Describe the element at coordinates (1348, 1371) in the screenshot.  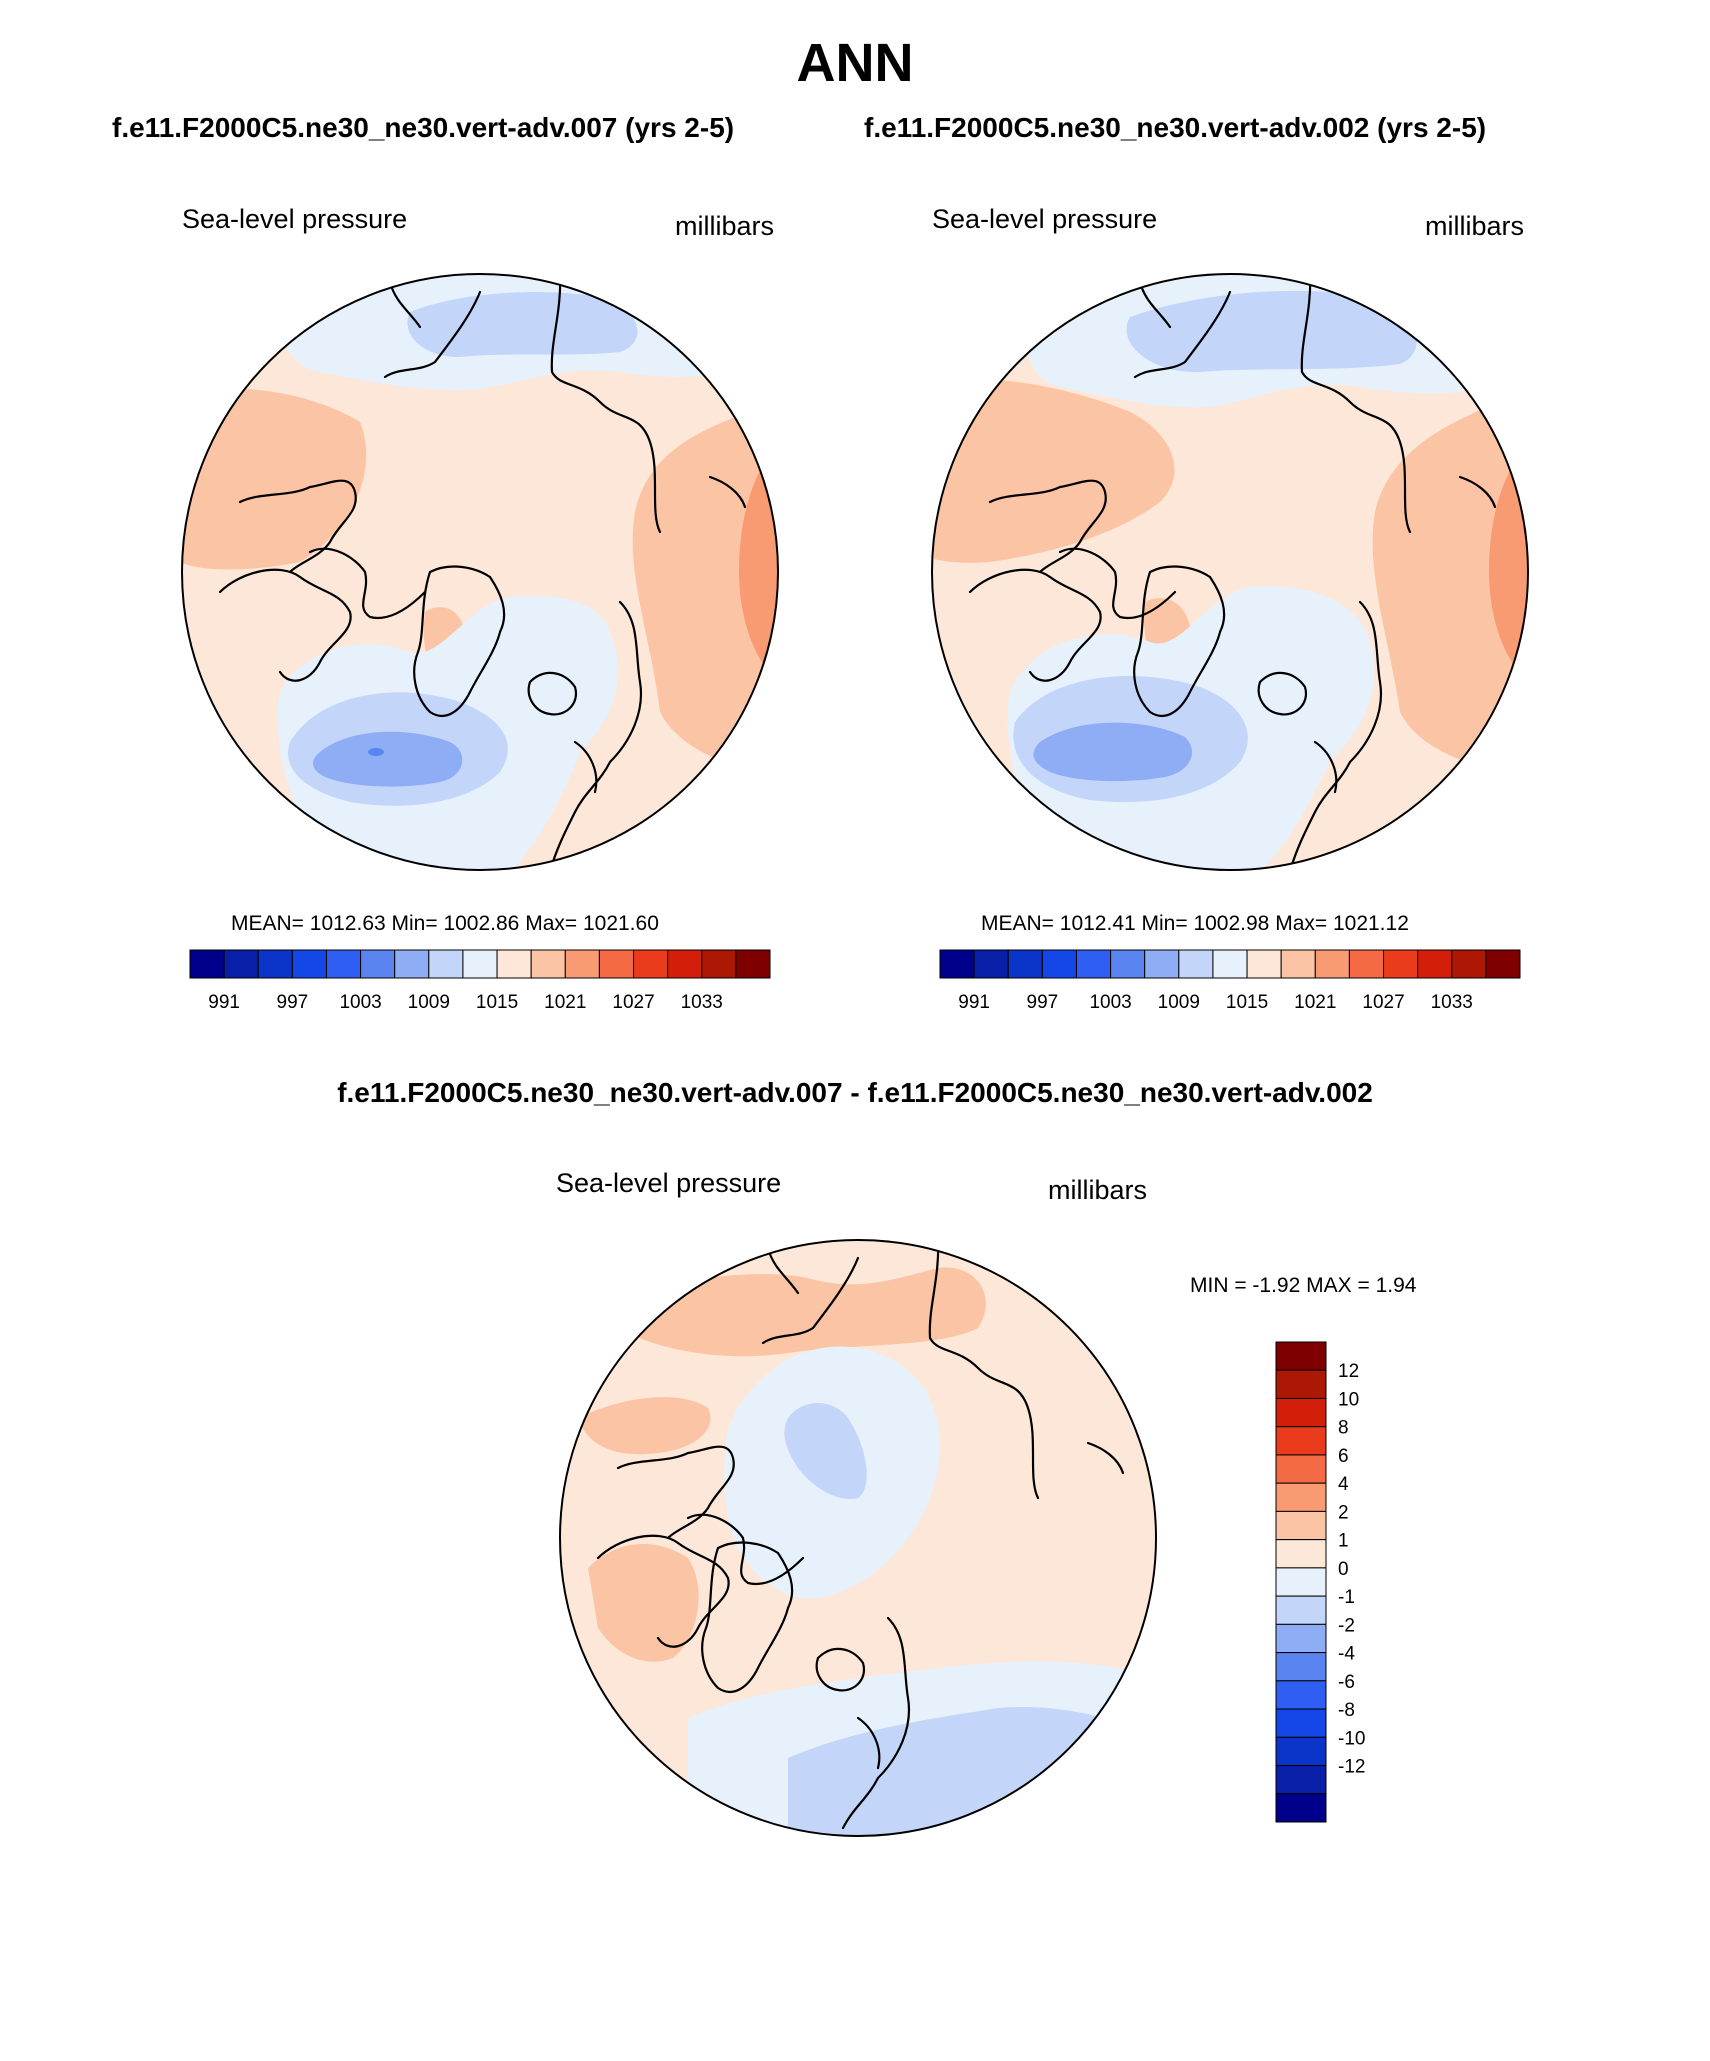
I see `colorbar-tick-label: 12` at that location.